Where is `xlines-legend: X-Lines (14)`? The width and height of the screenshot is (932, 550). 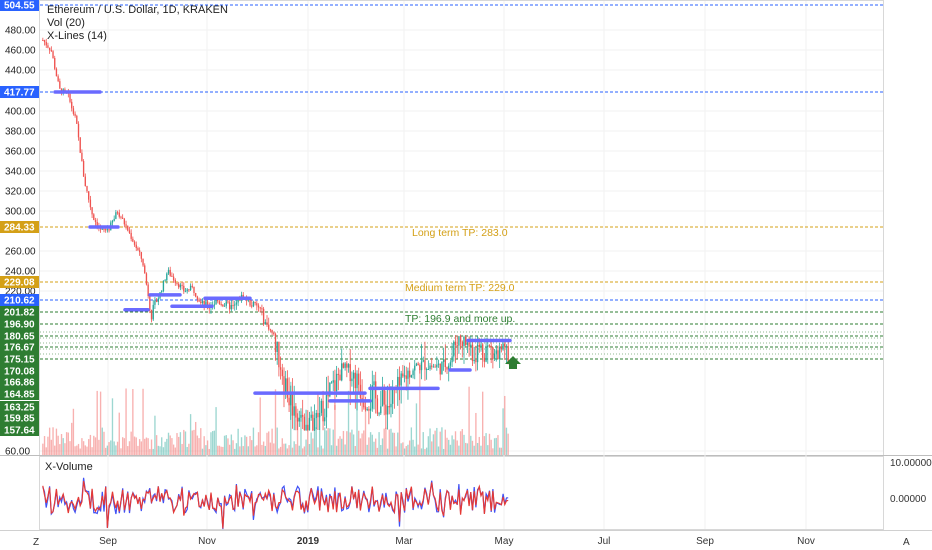 xlines-legend: X-Lines (14) is located at coordinates (77, 36).